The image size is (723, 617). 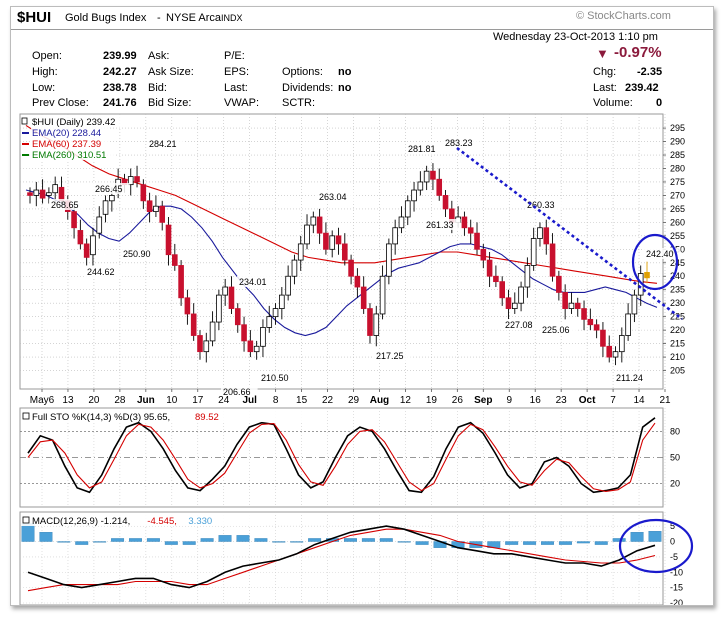 What do you see at coordinates (234, 56) in the screenshot?
I see `pe-label: P/E:` at bounding box center [234, 56].